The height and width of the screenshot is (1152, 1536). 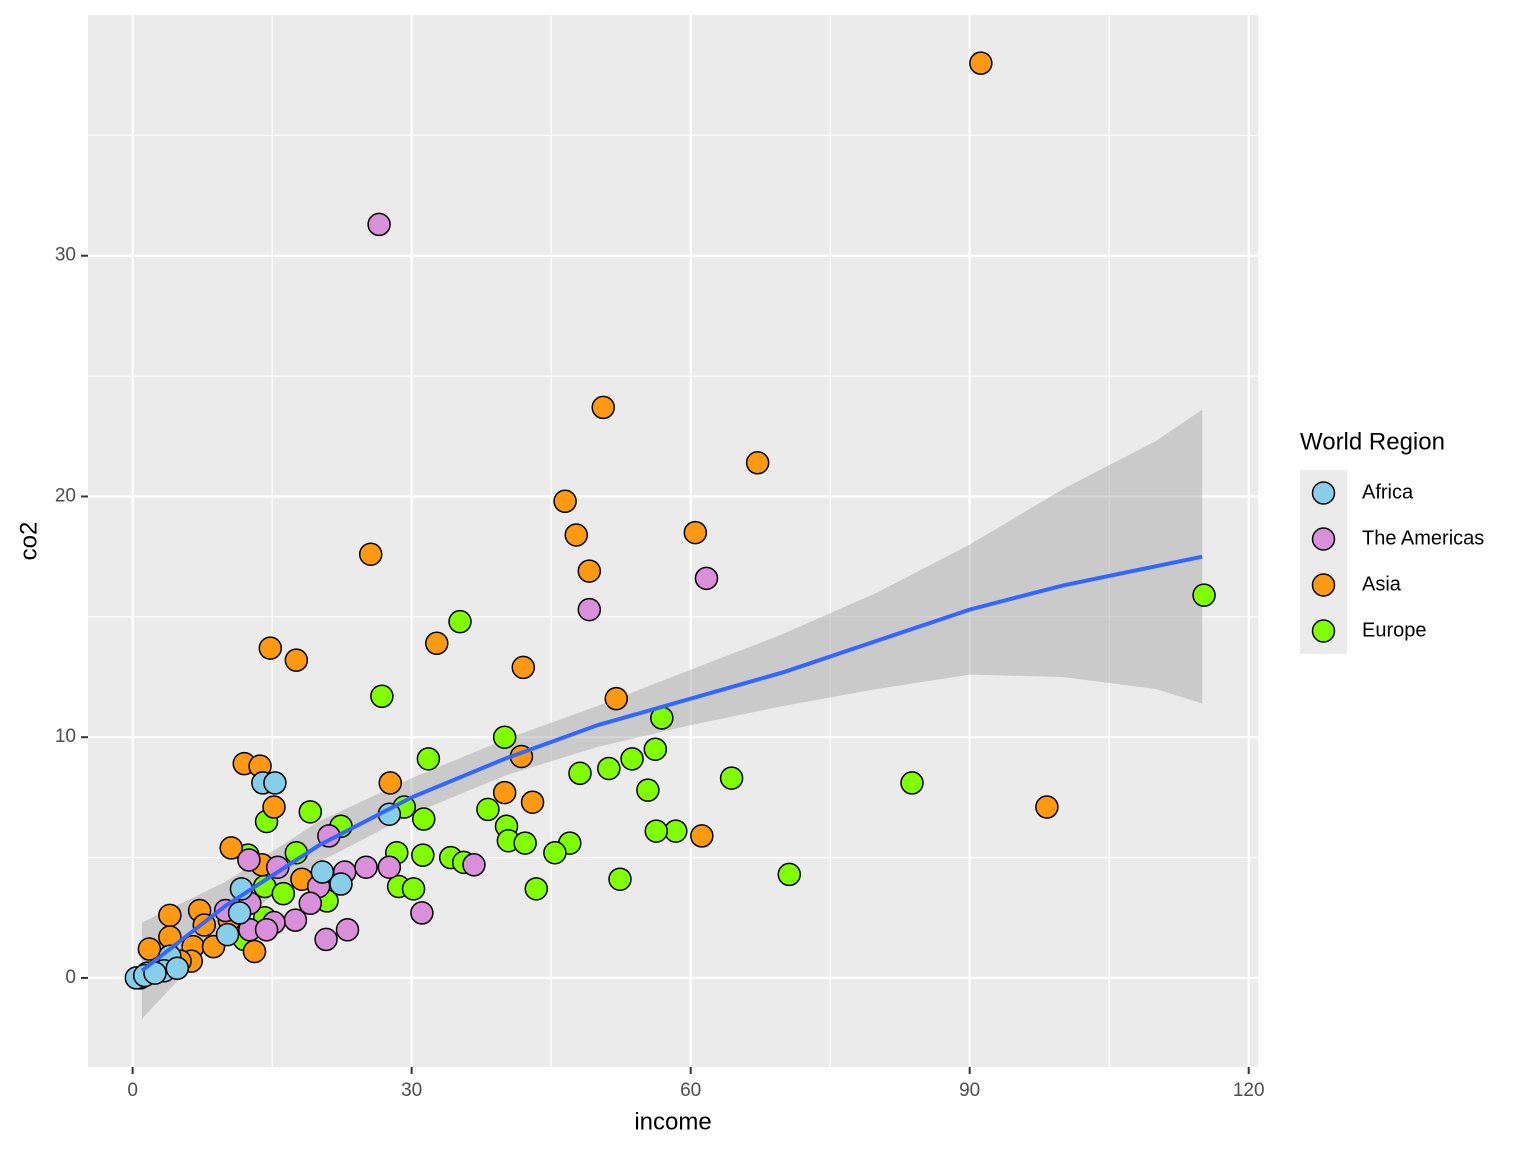 I want to click on legend-label: Asia, so click(x=1382, y=584).